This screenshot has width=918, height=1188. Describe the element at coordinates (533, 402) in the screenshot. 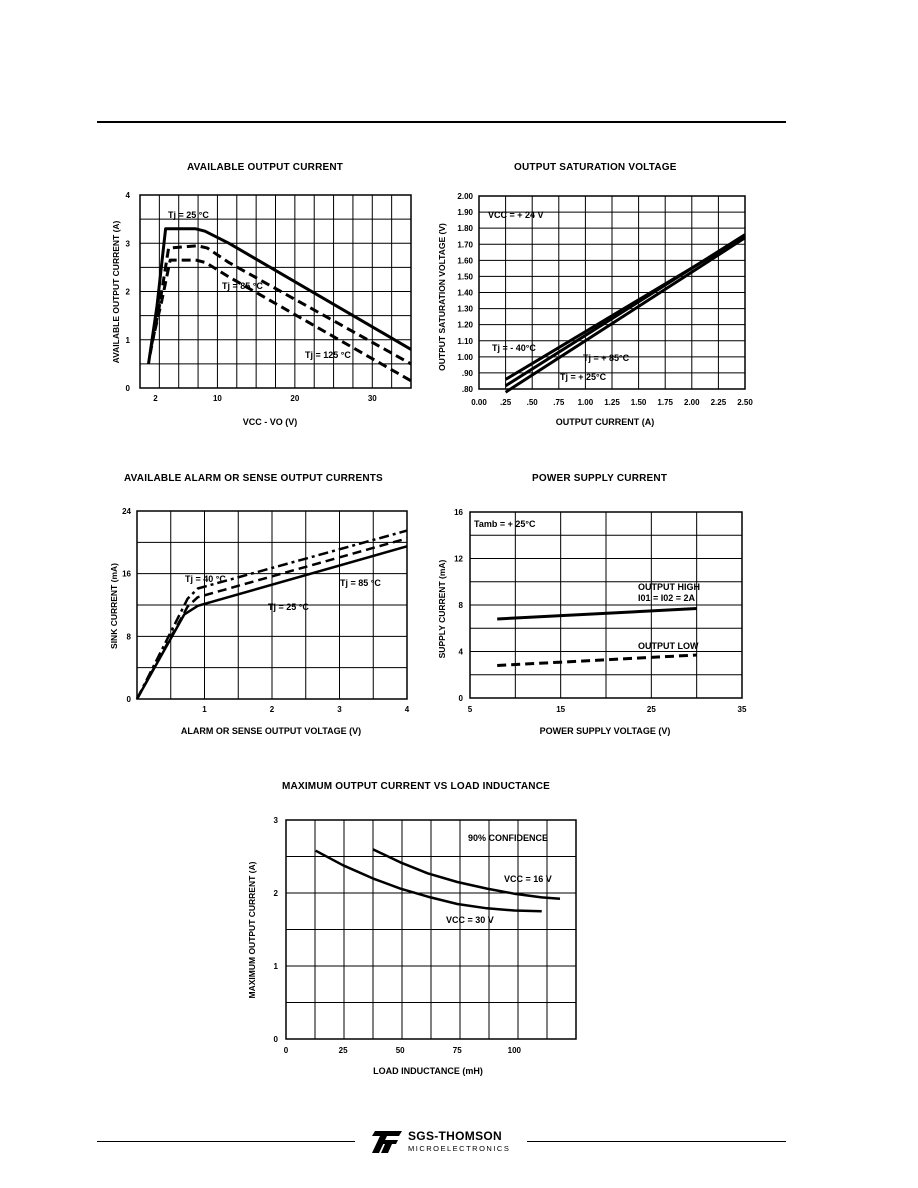

I see `x-tick-label: .50` at that location.